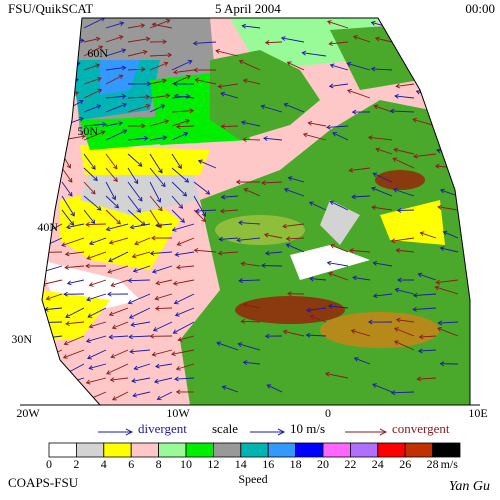 This screenshot has width=500, height=500. Describe the element at coordinates (477, 413) in the screenshot. I see `lon-label: 10E` at that location.